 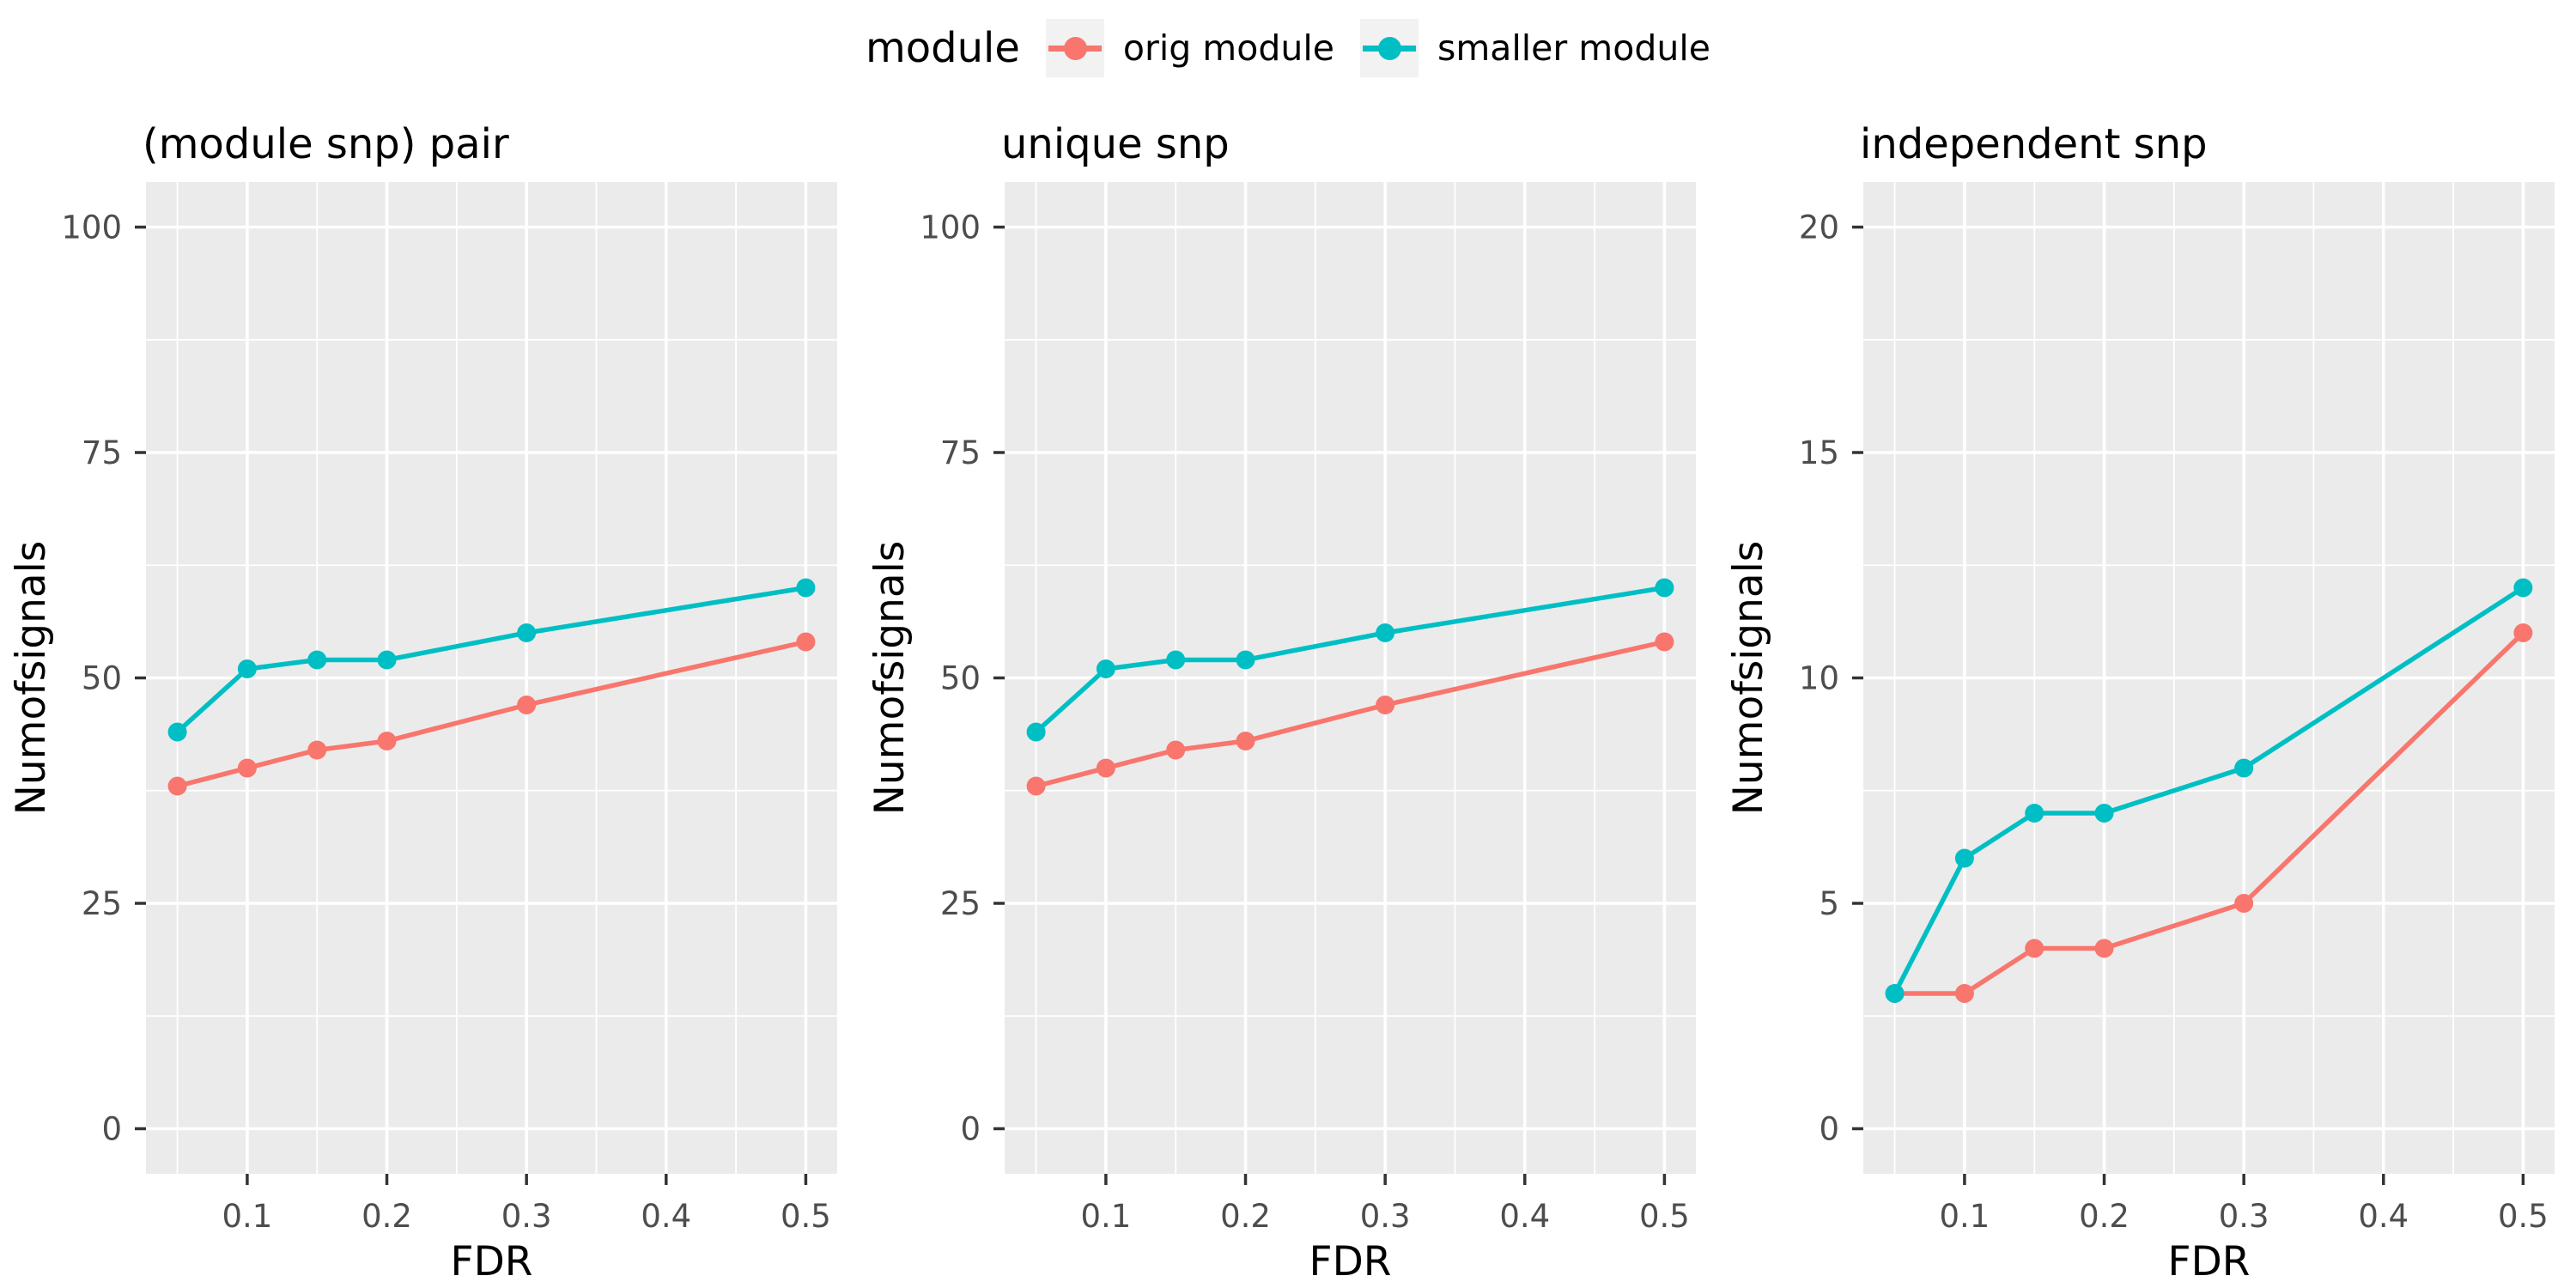 I want to click on legend: module orig module smaller module, so click(x=1288, y=48).